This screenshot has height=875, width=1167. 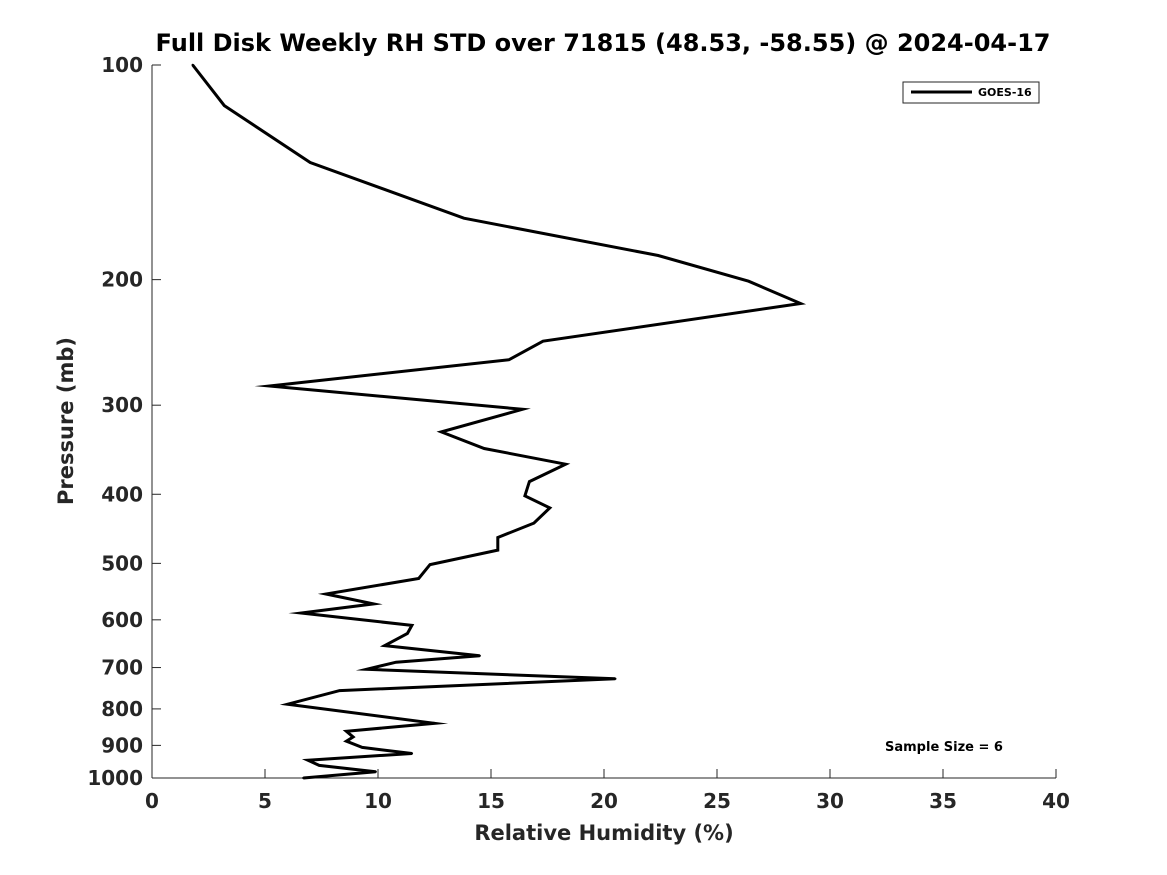 I want to click on x-axis-ticks: 0 5 10 15 20 25 30 35 40, so click(x=607, y=791).